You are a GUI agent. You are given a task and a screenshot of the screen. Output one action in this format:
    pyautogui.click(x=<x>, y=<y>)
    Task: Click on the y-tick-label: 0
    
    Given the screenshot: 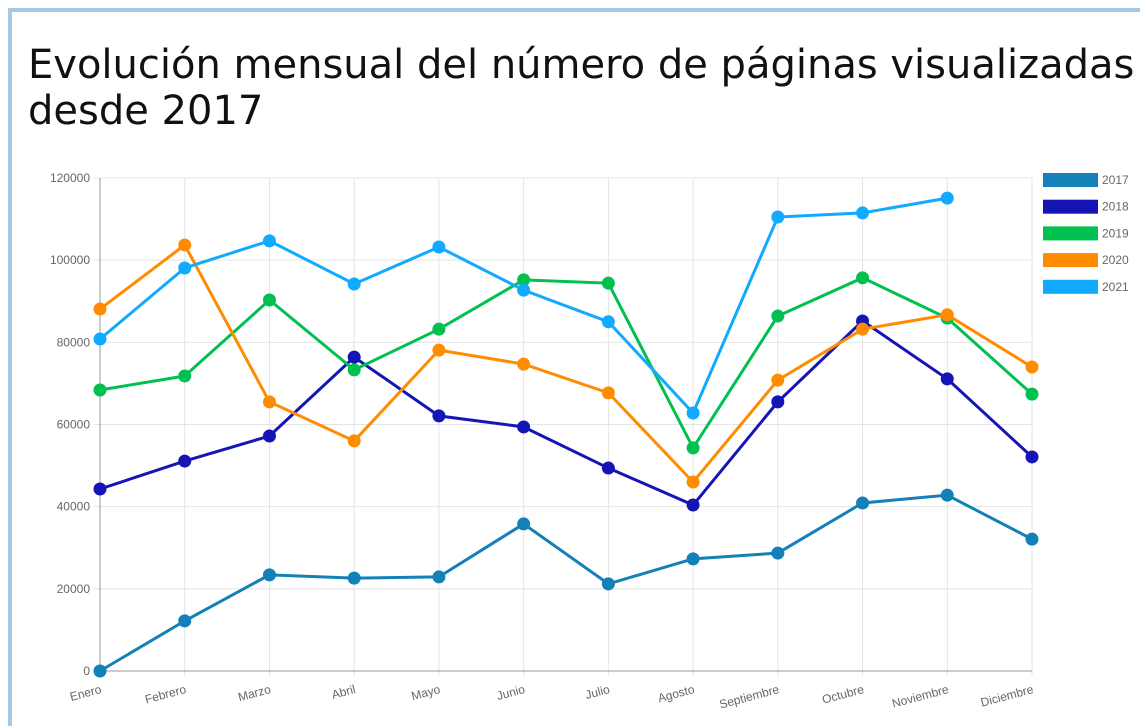 What is the action you would take?
    pyautogui.click(x=86, y=671)
    